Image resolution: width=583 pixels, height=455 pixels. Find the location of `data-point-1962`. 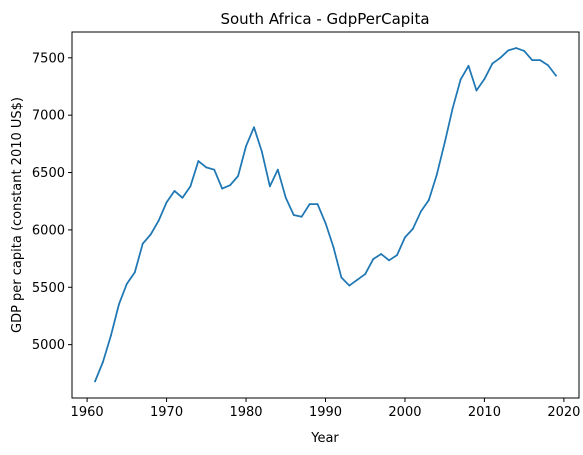

data-point-1962 is located at coordinates (103, 361).